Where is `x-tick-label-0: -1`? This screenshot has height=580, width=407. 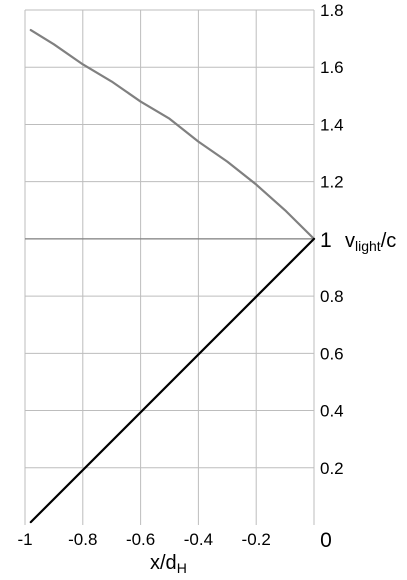 x-tick-label-0: -1 is located at coordinates (24, 539).